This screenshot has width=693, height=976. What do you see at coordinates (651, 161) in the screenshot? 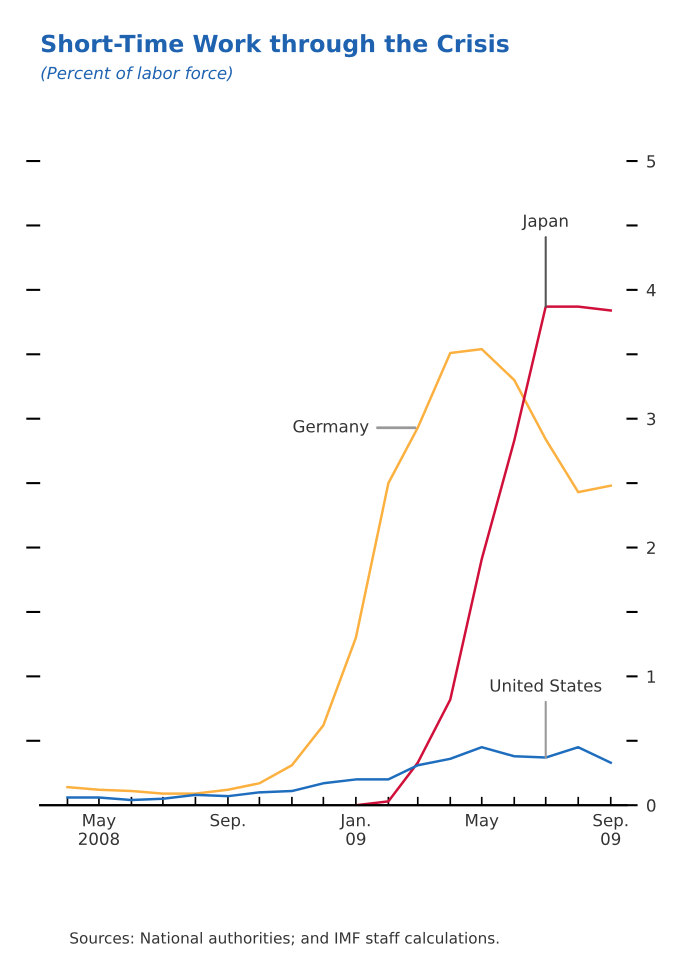
I see `y2-tick-label: 5` at bounding box center [651, 161].